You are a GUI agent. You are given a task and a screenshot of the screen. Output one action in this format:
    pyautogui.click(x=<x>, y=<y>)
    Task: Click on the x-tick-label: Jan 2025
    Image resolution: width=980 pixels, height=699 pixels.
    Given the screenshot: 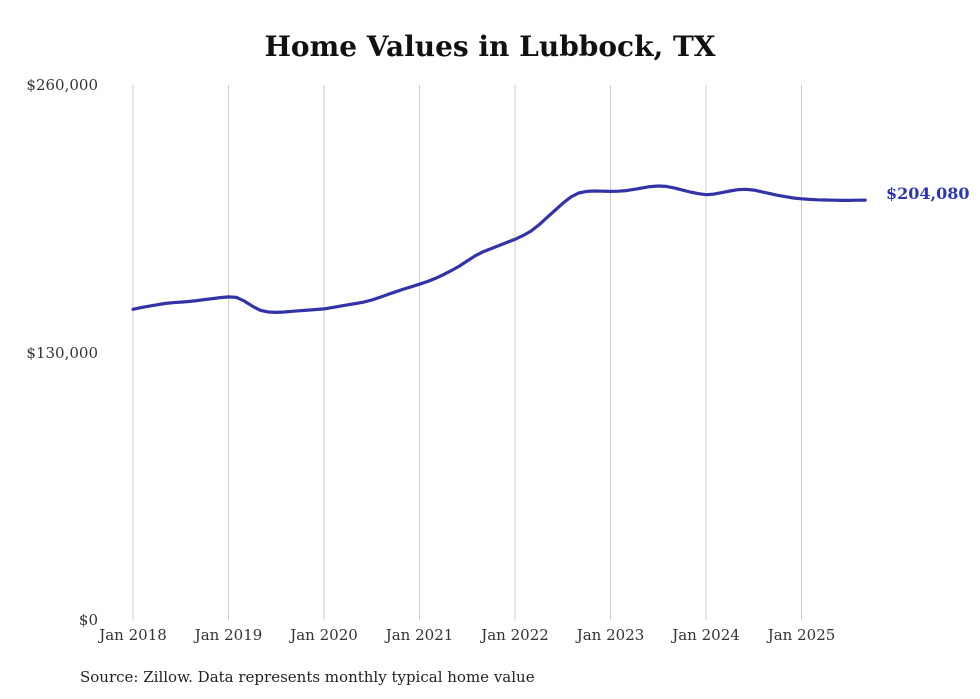 What is the action you would take?
    pyautogui.click(x=801, y=635)
    